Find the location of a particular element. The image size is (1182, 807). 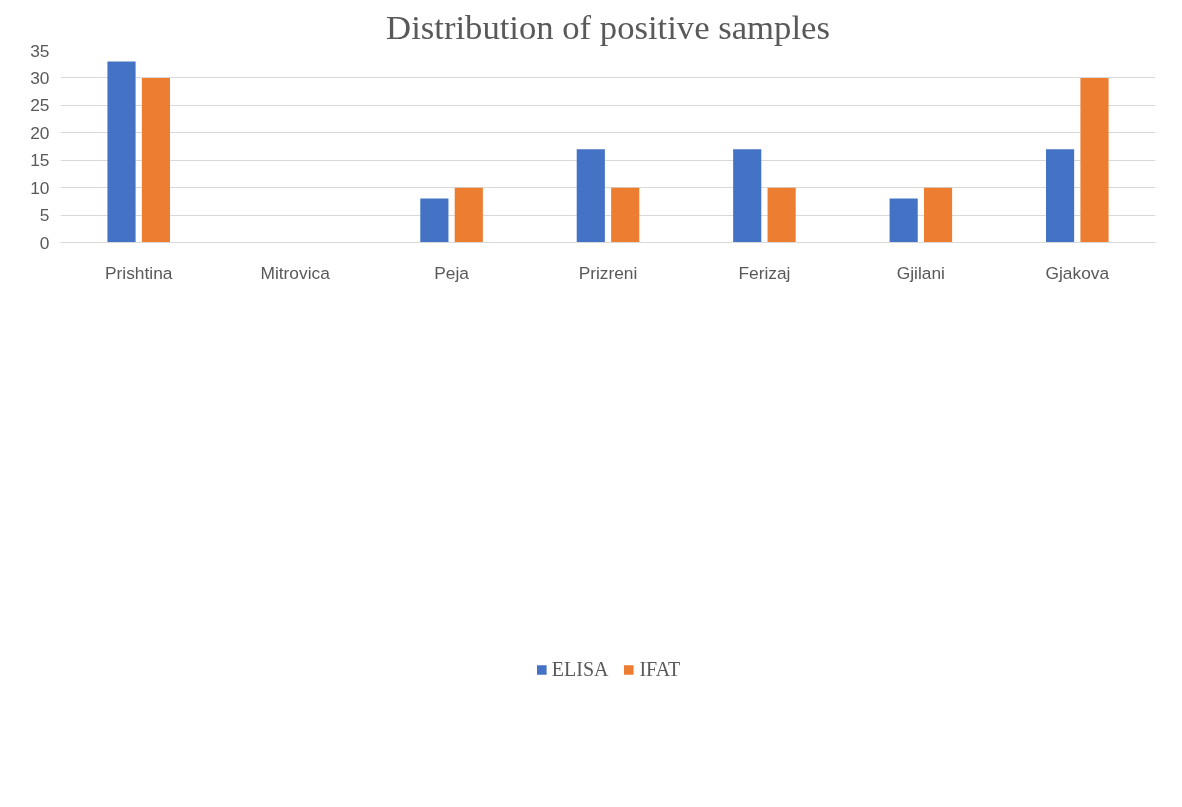

y-tick-label: 30 is located at coordinates (40, 77).